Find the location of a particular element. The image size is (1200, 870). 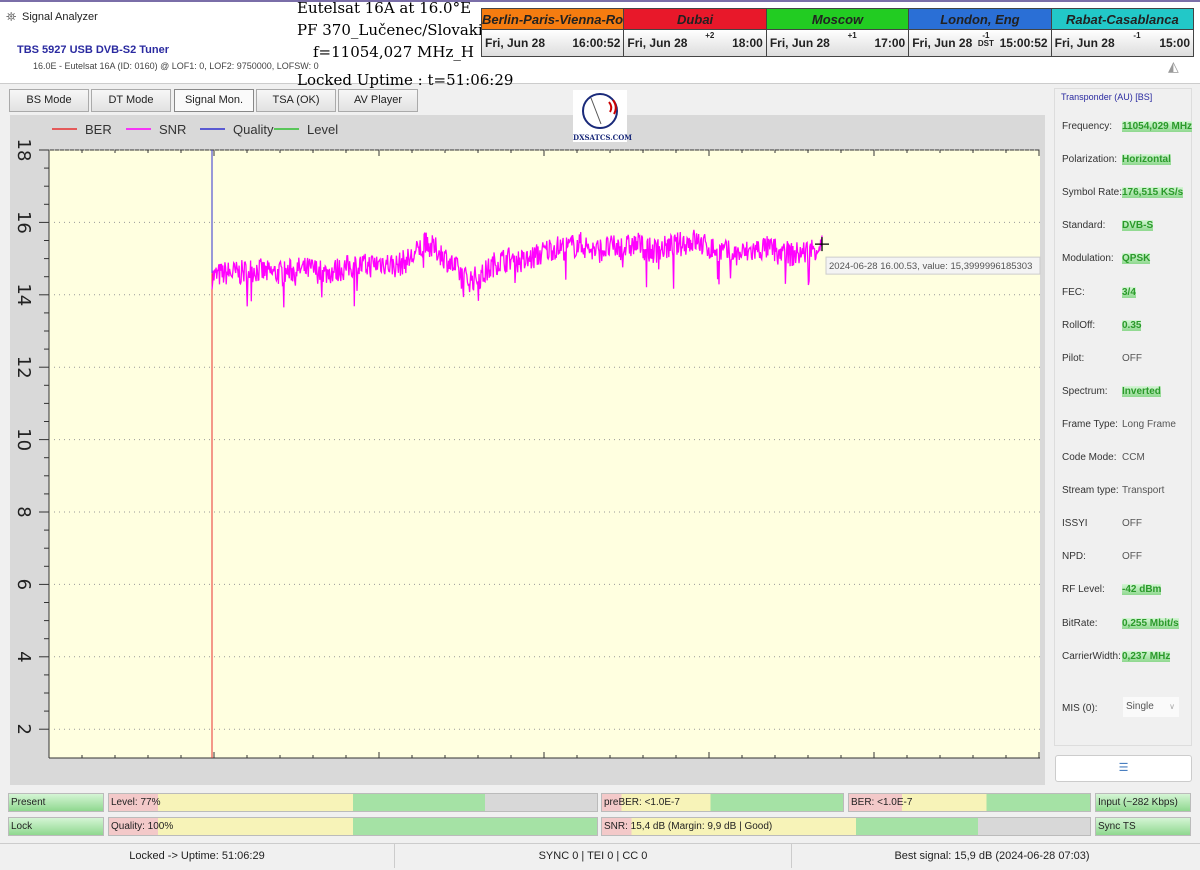

chevron-down-icon: ∨ is located at coordinates (1172, 706).